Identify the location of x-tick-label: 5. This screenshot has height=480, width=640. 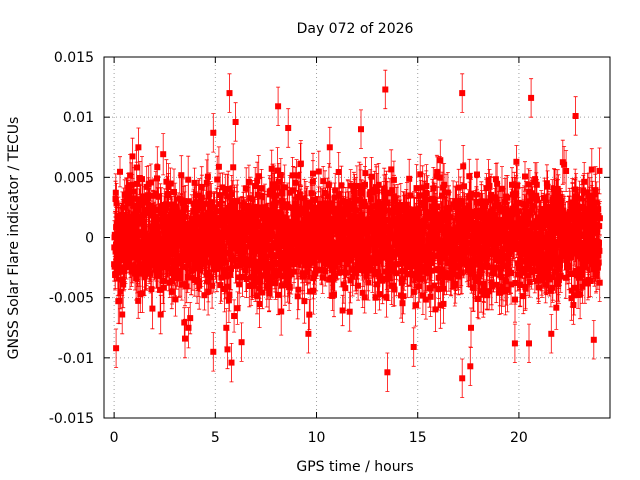
(215, 438).